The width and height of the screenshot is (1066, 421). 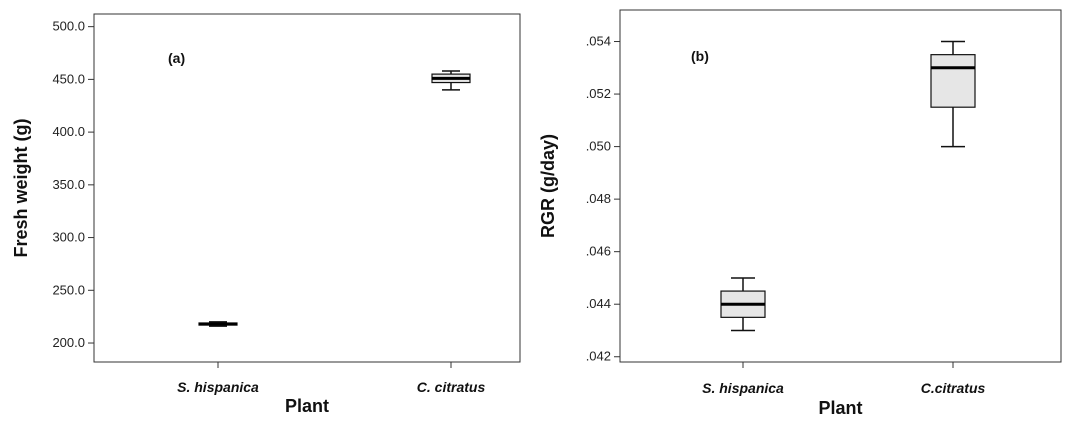 What do you see at coordinates (68, 26) in the screenshot?
I see `y-tick-label: 500.0` at bounding box center [68, 26].